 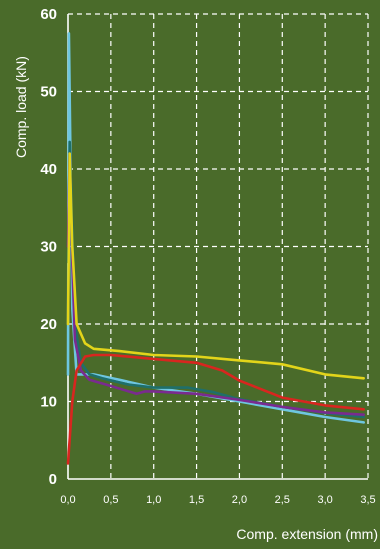 What do you see at coordinates (48, 92) in the screenshot?
I see `y-tick-label: 50` at bounding box center [48, 92].